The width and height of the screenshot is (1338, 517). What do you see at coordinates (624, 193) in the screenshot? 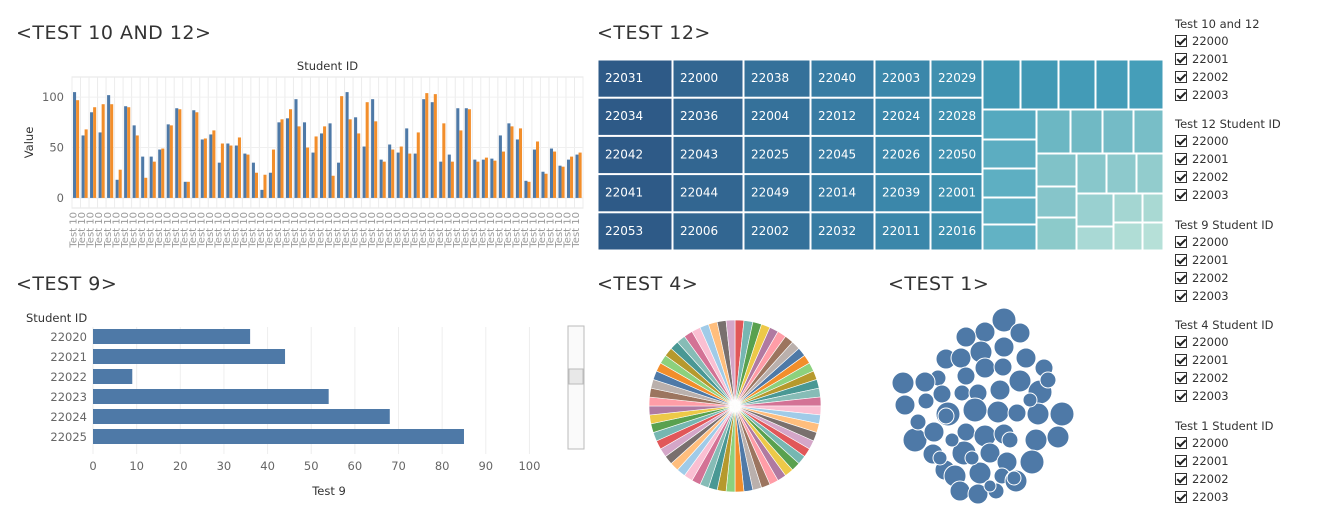
I see `treemap-cell-label: 22041` at bounding box center [624, 193].